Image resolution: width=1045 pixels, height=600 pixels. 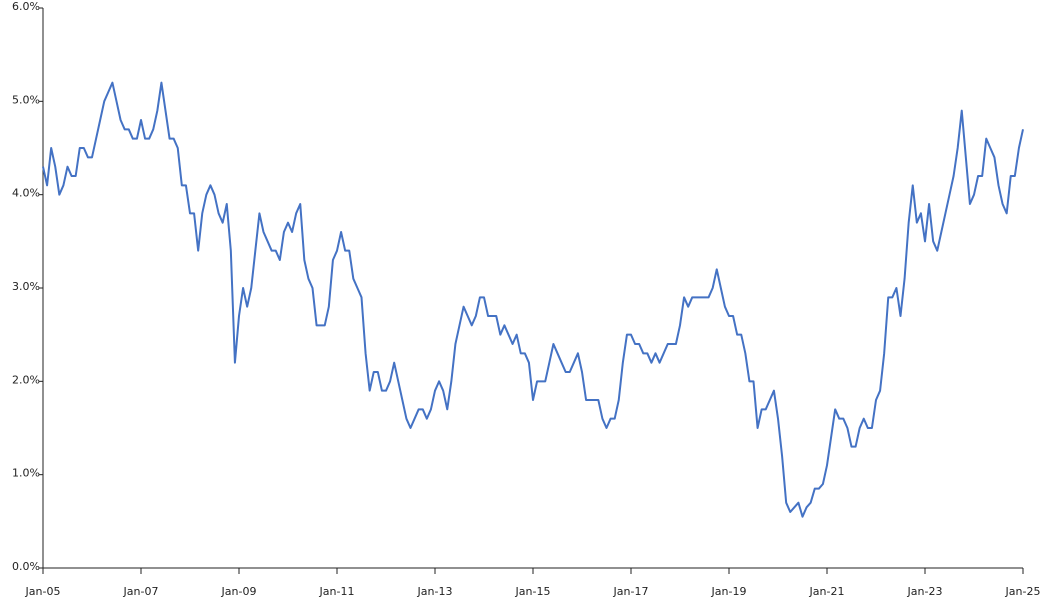 I want to click on y-tick-label: 5.0%, so click(x=26, y=99).